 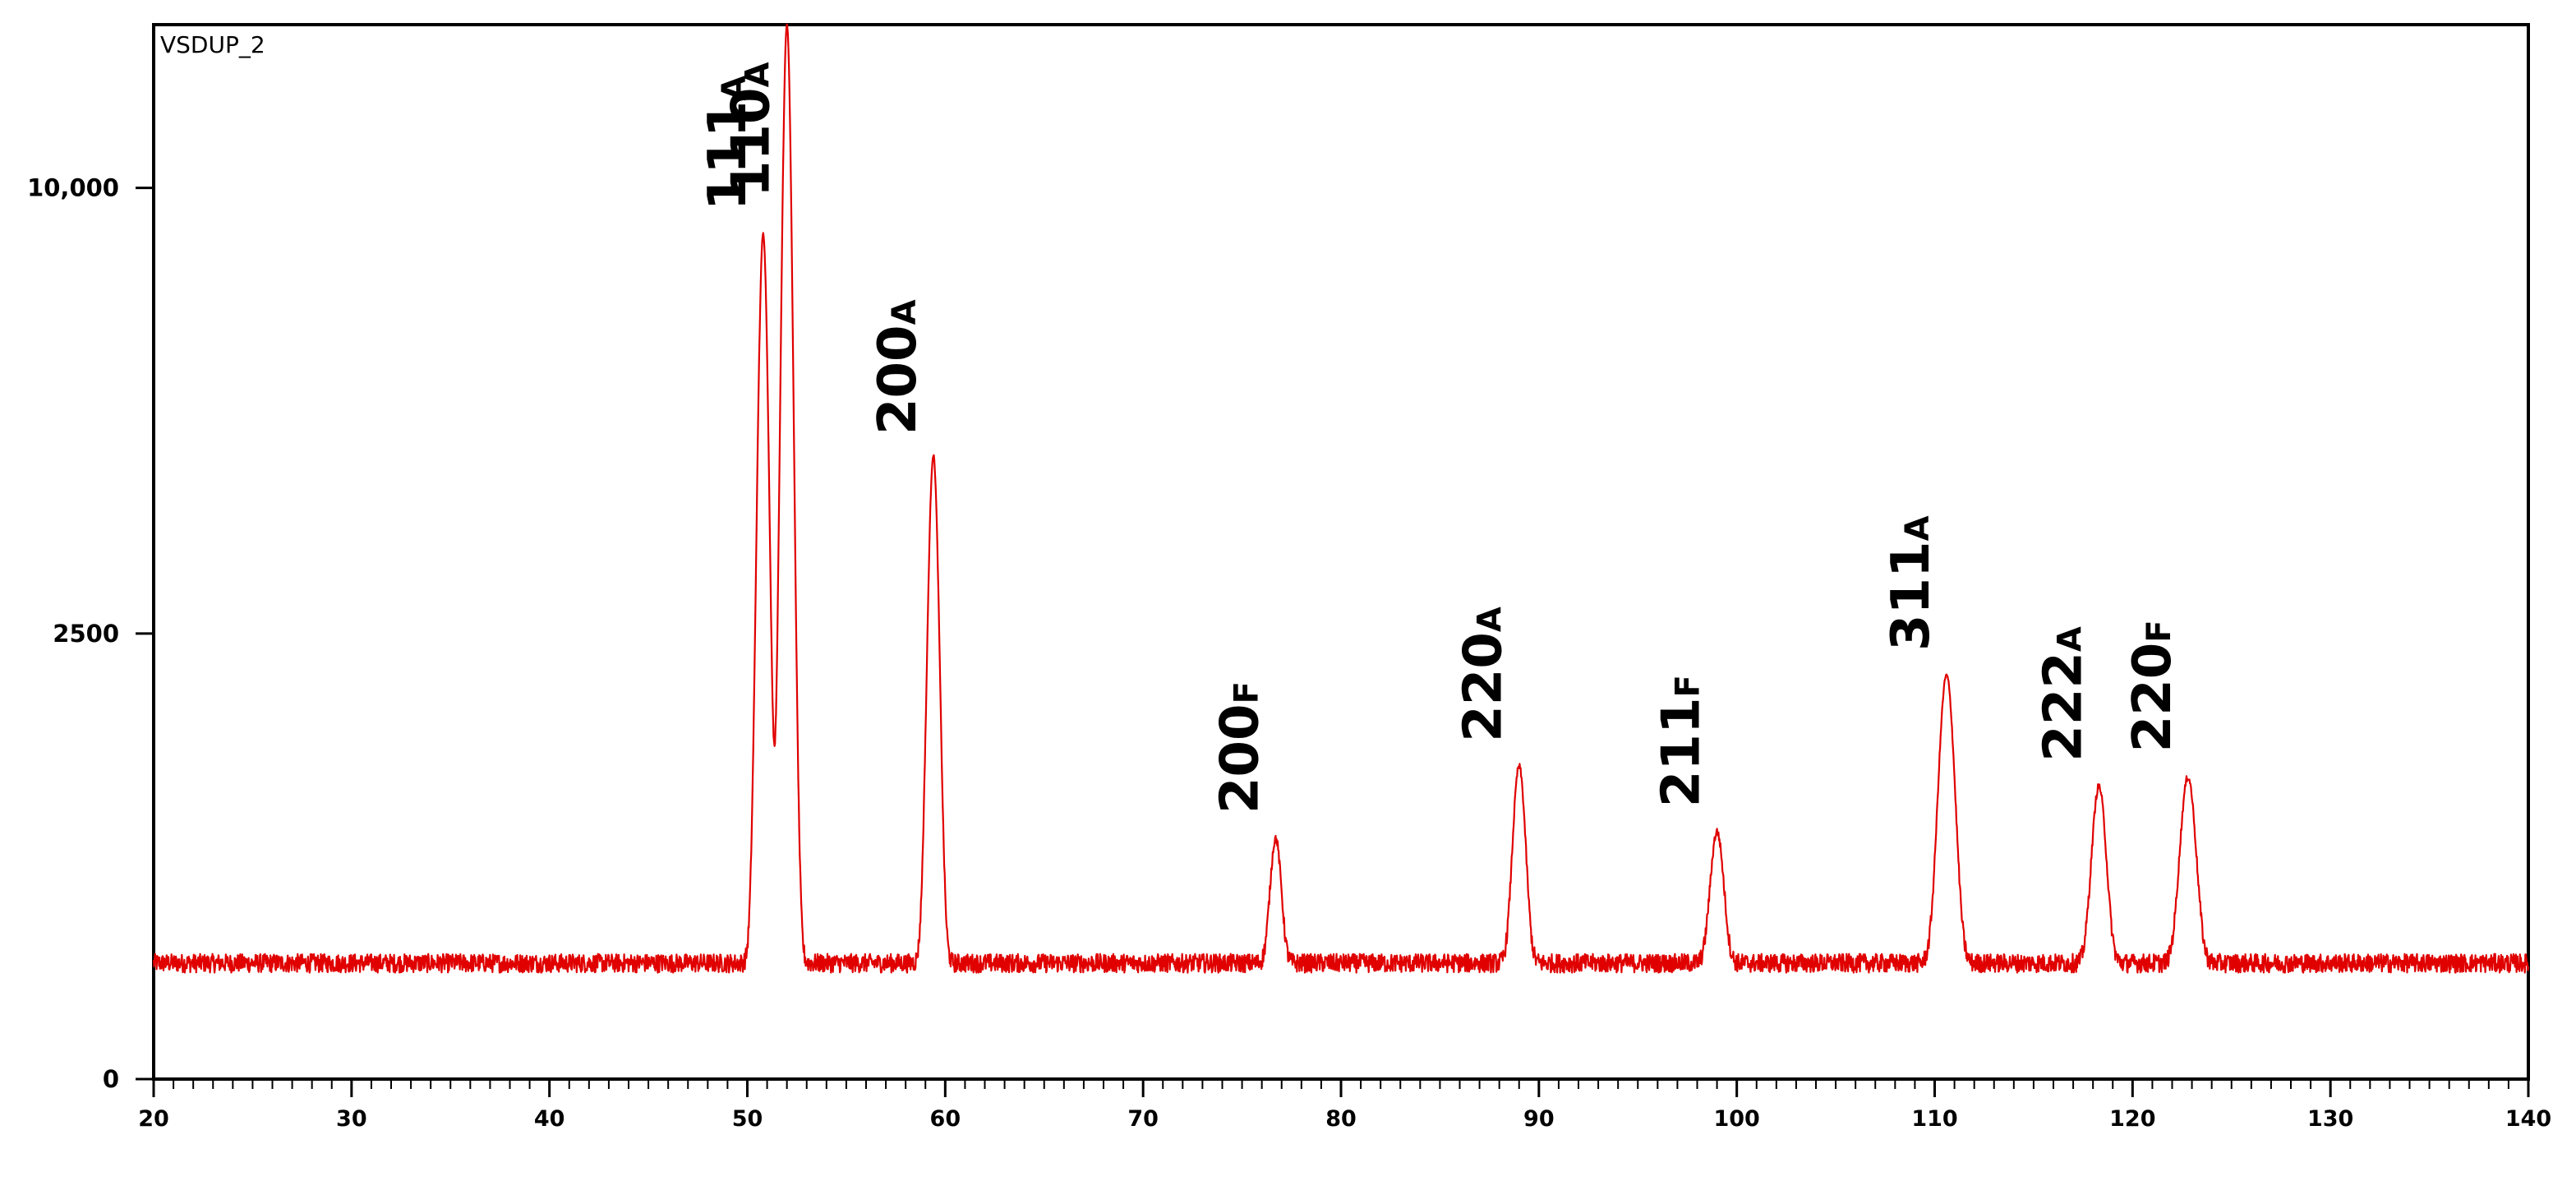 What do you see at coordinates (2132, 1119) in the screenshot?
I see `x-tick-label: 120` at bounding box center [2132, 1119].